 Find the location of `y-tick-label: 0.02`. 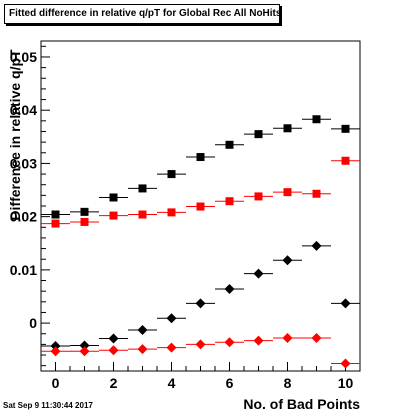

y-tick-label: 0.02 is located at coordinates (23, 217).